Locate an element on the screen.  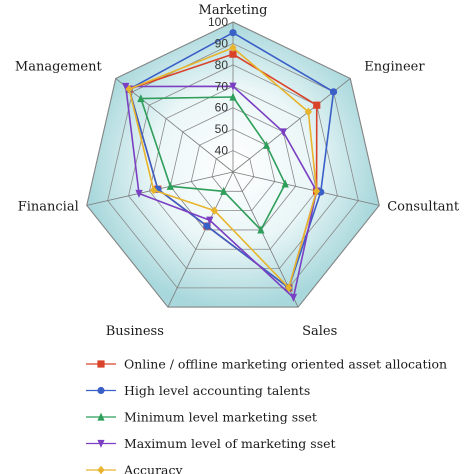
axis-label-management: Management is located at coordinates (59, 66).